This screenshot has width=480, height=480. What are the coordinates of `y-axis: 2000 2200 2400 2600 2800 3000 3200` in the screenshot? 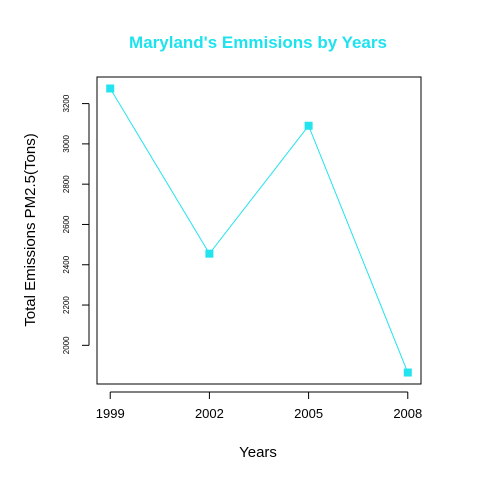 It's located at (76, 224).